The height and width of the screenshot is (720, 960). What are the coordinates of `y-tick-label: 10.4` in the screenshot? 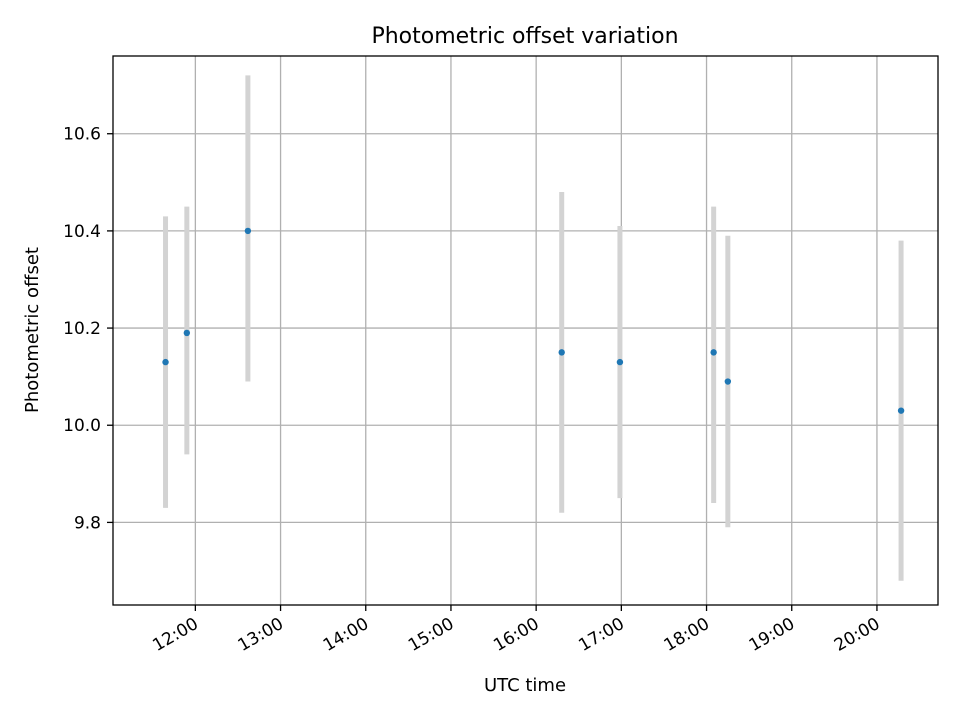 It's located at (82, 232).